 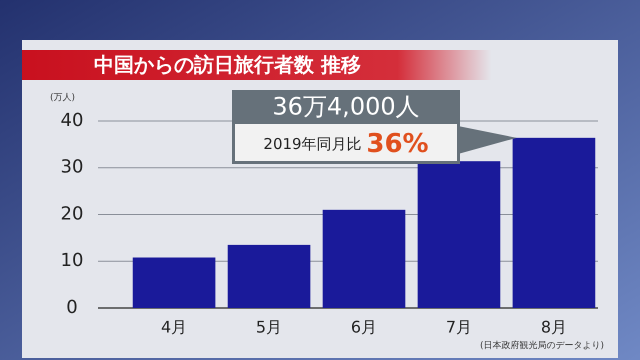 What do you see at coordinates (269, 326) in the screenshot?
I see `x-tick-label: 5月` at bounding box center [269, 326].